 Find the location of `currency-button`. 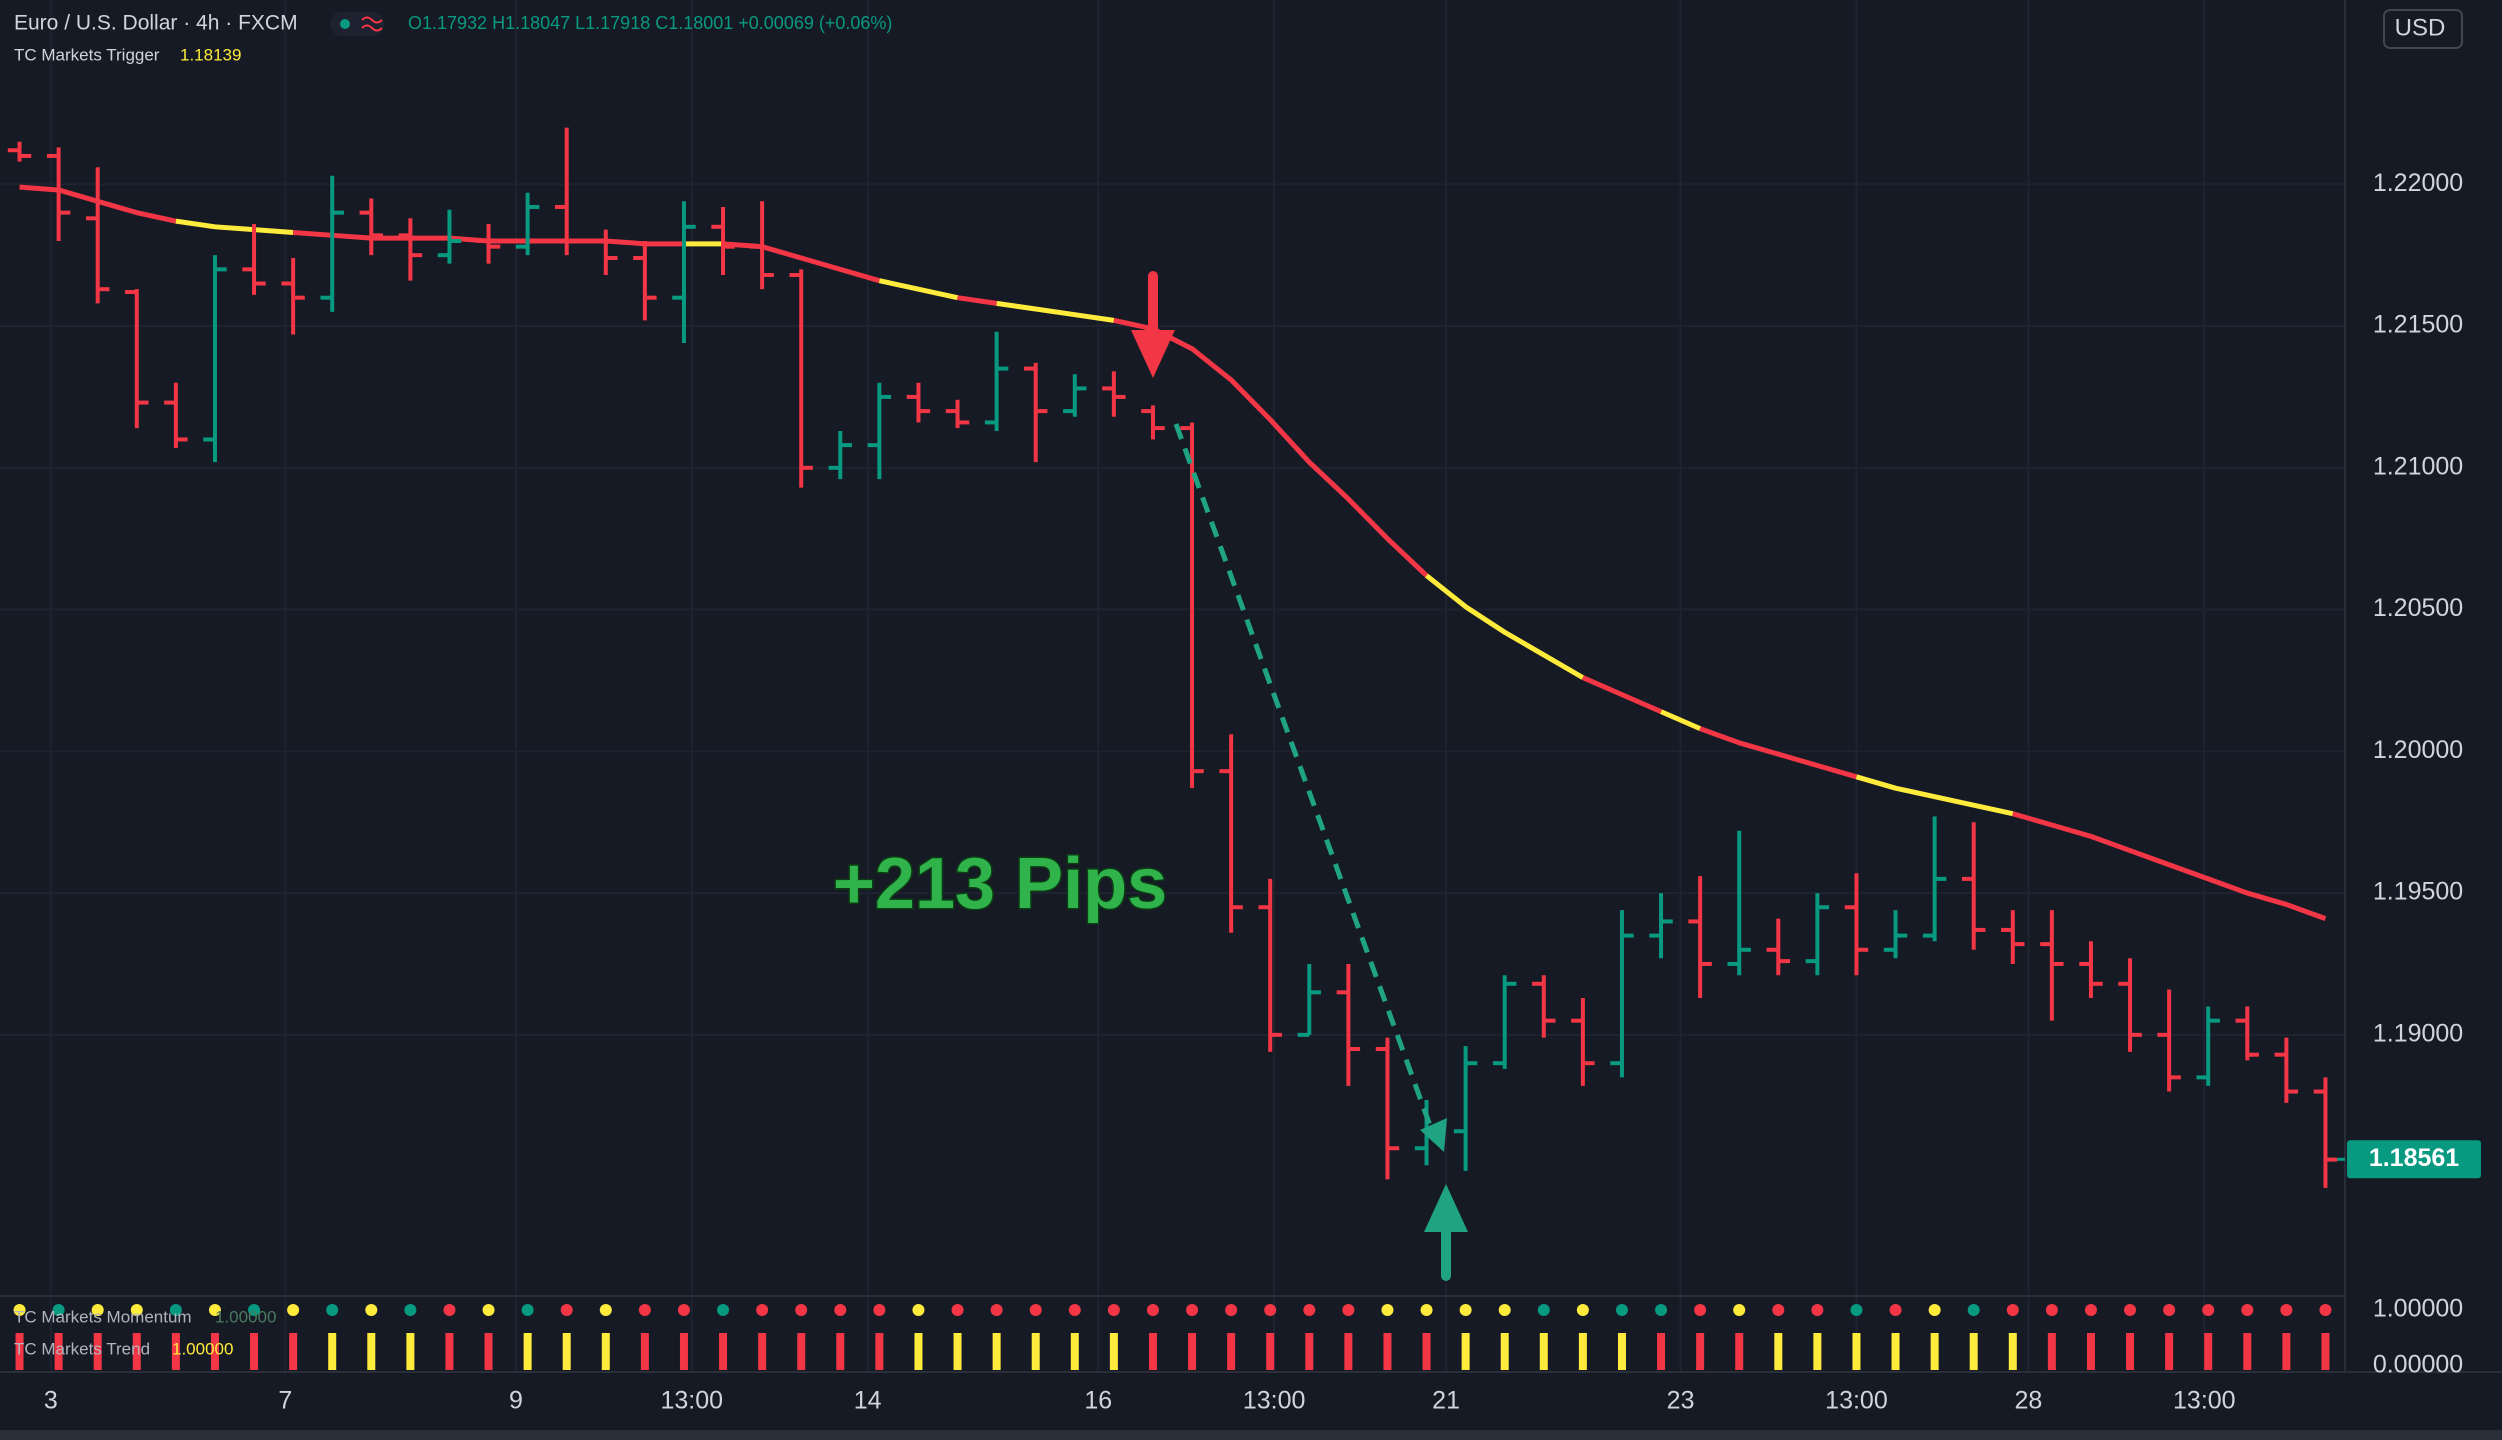

currency-button is located at coordinates (2423, 29).